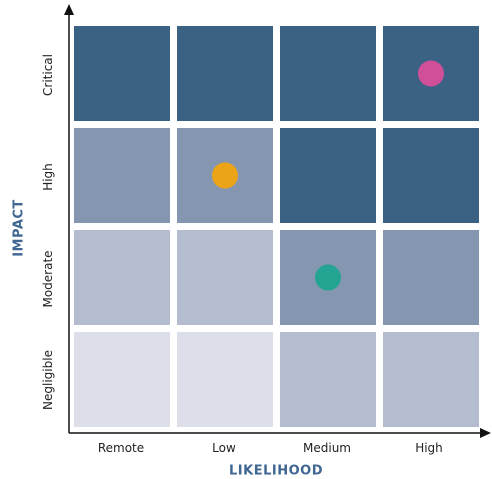  I want to click on row-label-negligible: Negligible, so click(48, 380).